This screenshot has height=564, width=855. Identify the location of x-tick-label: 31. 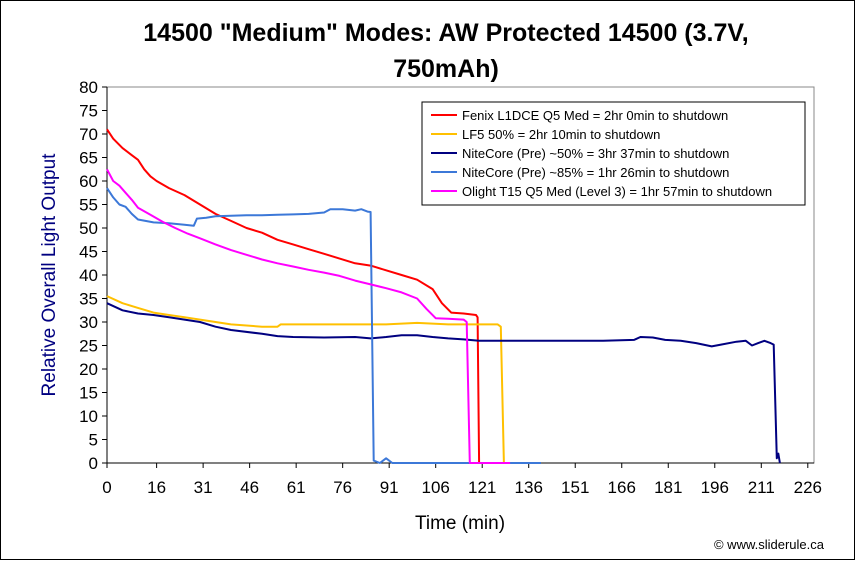
(203, 487).